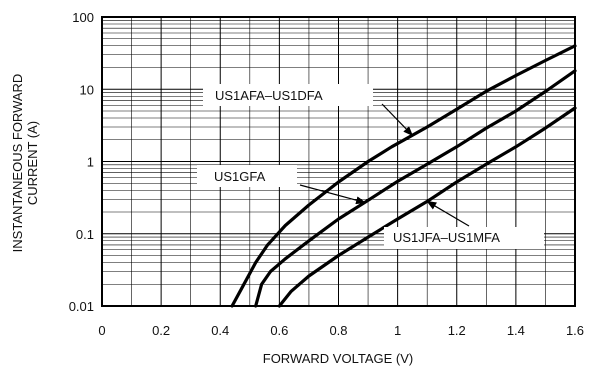 The width and height of the screenshot is (592, 373). What do you see at coordinates (101, 330) in the screenshot?
I see `x-tick-label: 0` at bounding box center [101, 330].